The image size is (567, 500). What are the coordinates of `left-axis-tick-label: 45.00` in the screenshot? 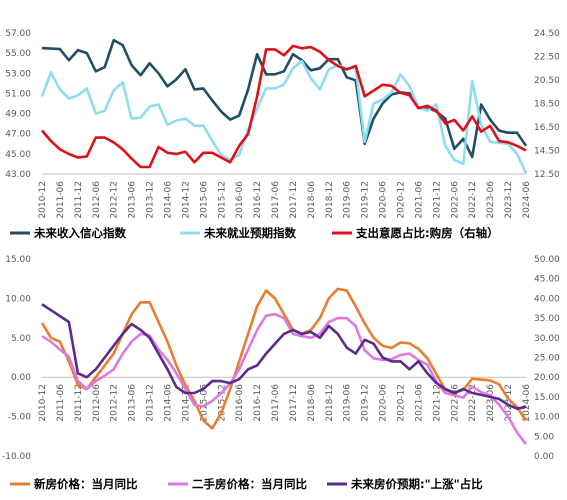 It's located at (18, 155).